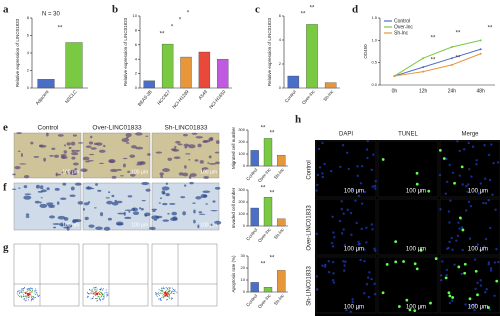  Describe the element at coordinates (5, 188) in the screenshot. I see `panel-label: f` at that location.